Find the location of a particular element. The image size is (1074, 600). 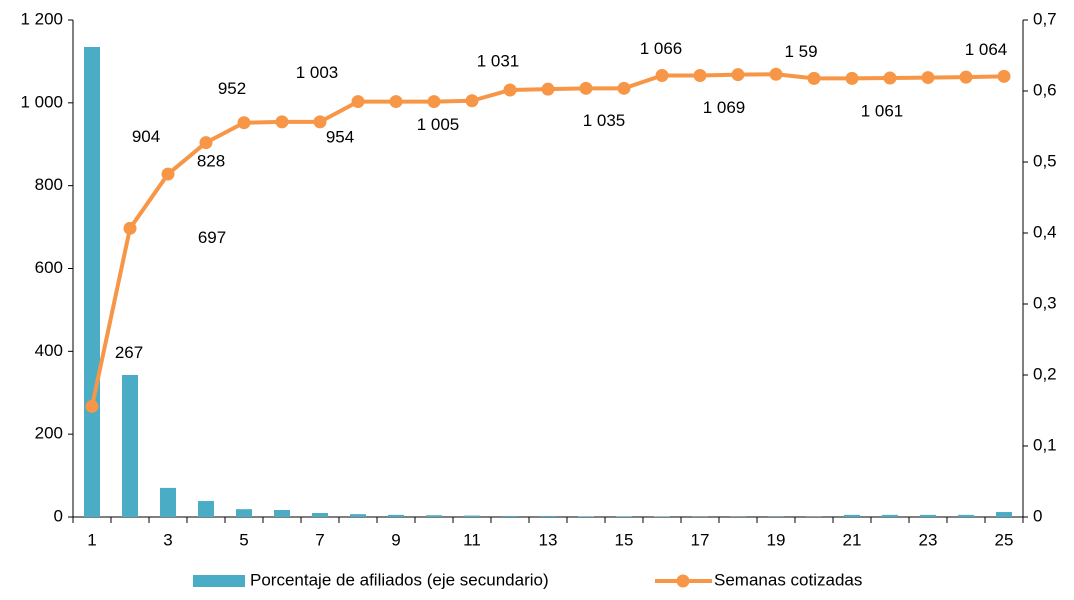

x-tick-label: 23 is located at coordinates (928, 539).